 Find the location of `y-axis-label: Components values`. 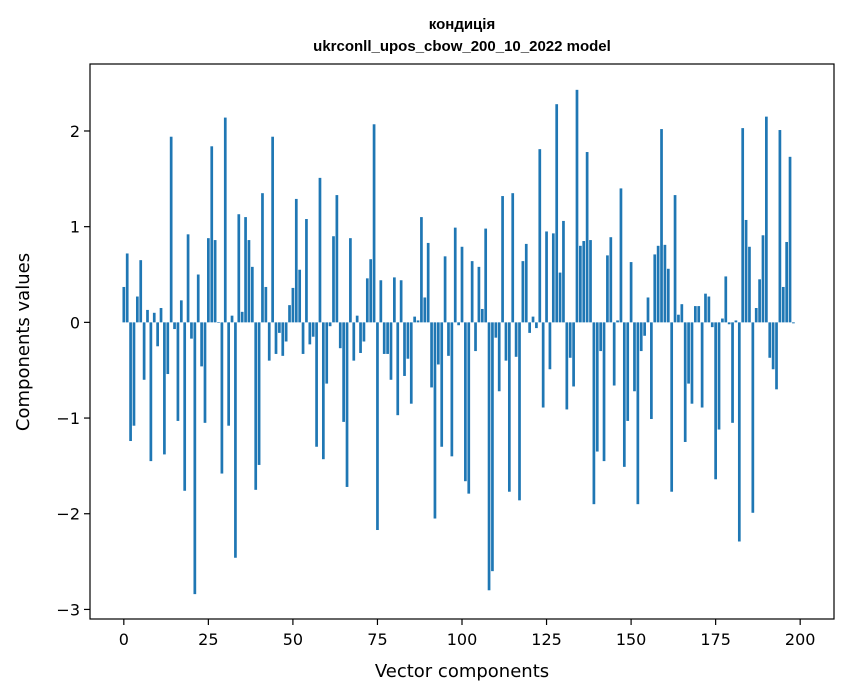

y-axis-label: Components values is located at coordinates (23, 342).